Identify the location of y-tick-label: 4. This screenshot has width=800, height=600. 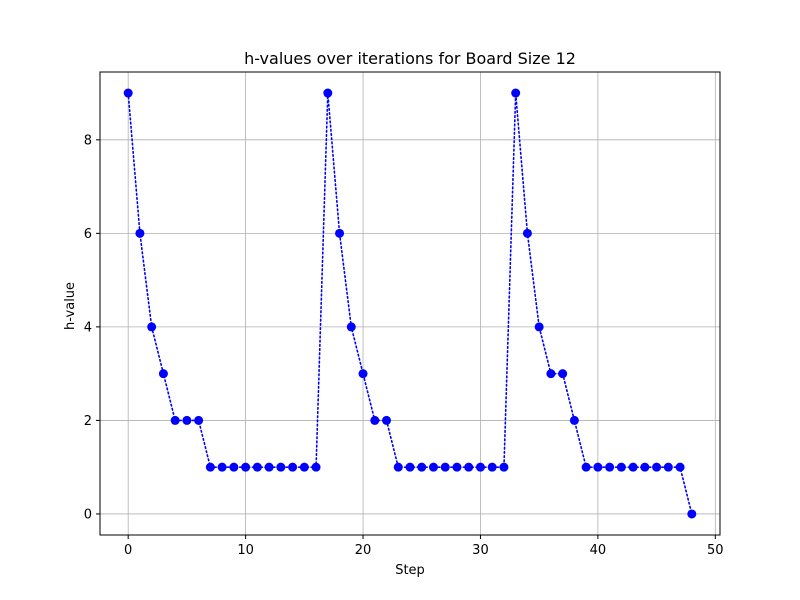
(88, 327).